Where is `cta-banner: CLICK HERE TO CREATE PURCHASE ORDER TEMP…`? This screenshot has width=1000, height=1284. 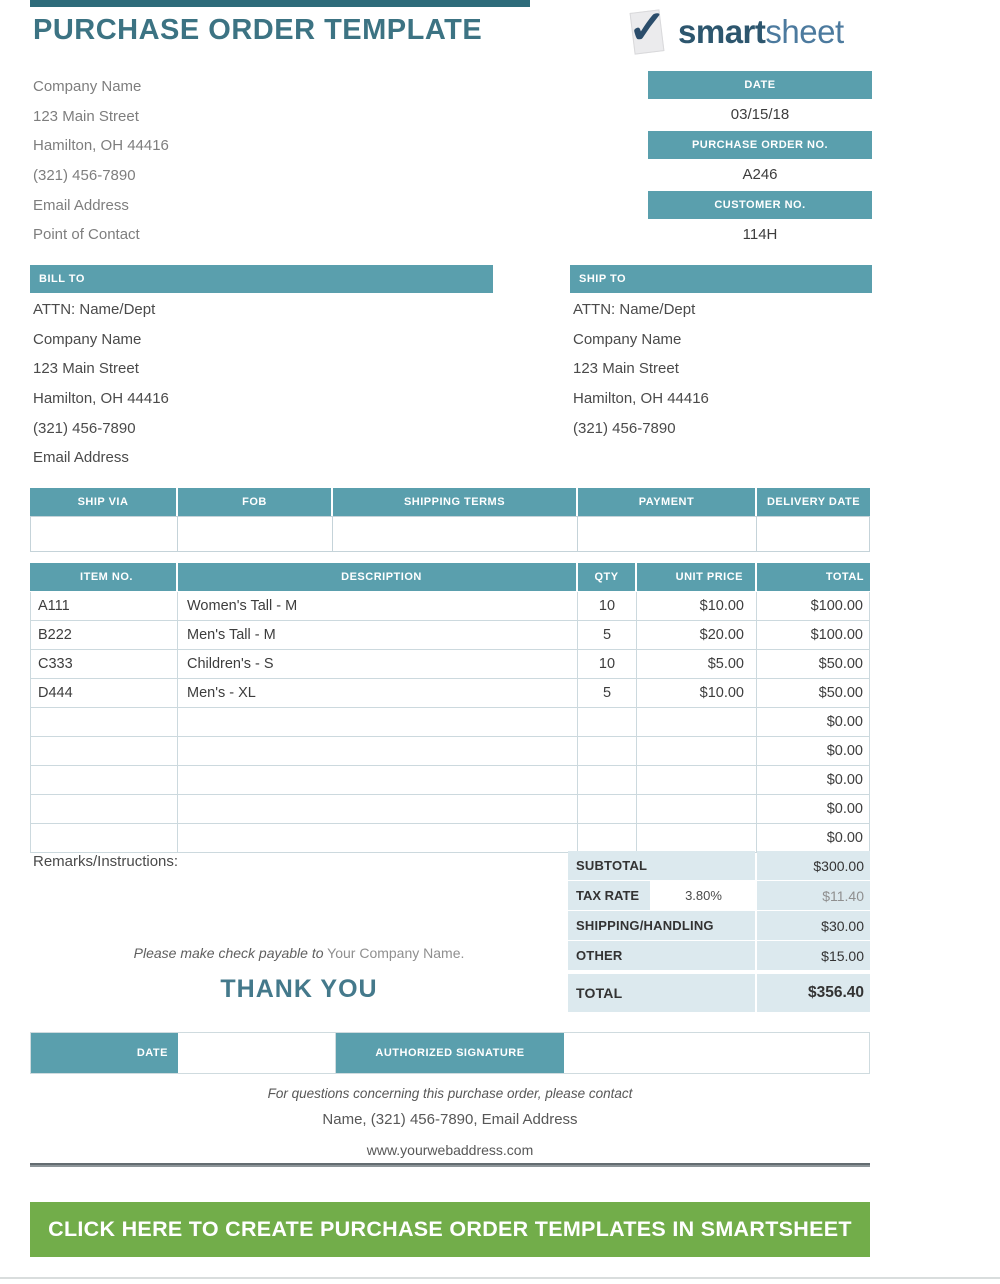 cta-banner: CLICK HERE TO CREATE PURCHASE ORDER TEMP… is located at coordinates (450, 1229).